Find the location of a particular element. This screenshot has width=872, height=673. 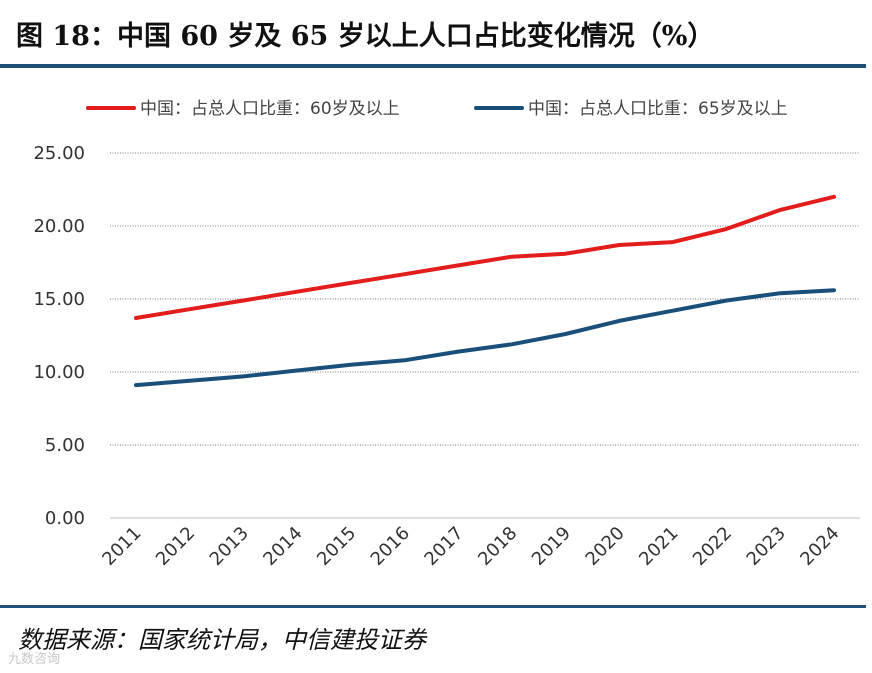

series-line-65plus is located at coordinates (485, 338).